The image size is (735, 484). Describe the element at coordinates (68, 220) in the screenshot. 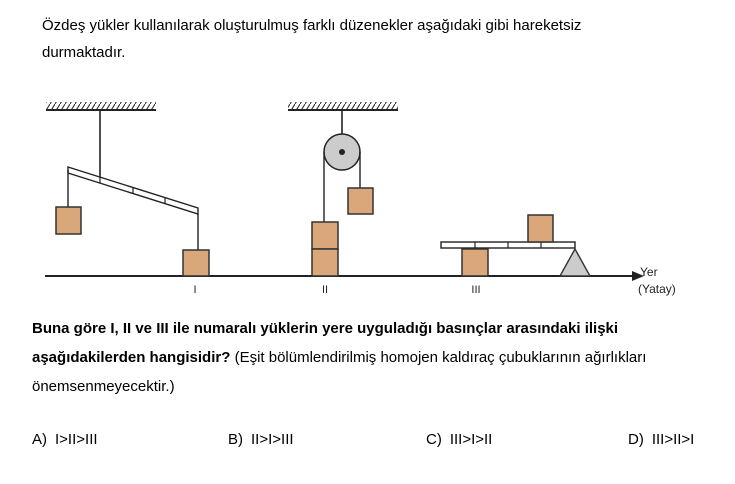

I see `box-hanging-one` at that location.